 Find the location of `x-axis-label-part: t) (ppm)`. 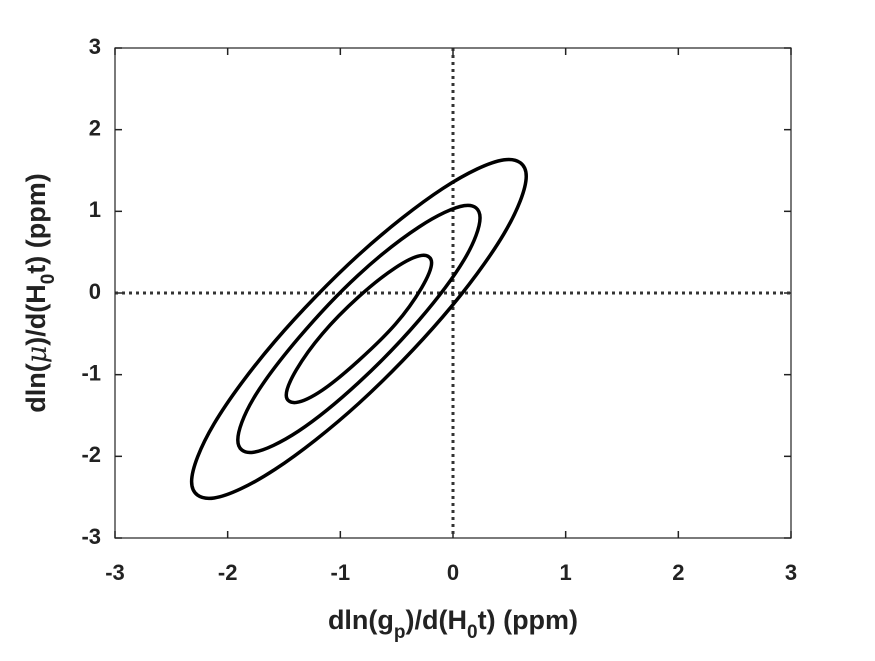

x-axis-label-part: t) (ppm) is located at coordinates (528, 620).